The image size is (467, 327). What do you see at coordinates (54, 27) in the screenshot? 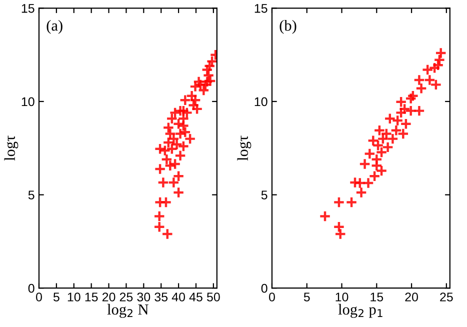
I see `annotation: (a)` at bounding box center [54, 27].